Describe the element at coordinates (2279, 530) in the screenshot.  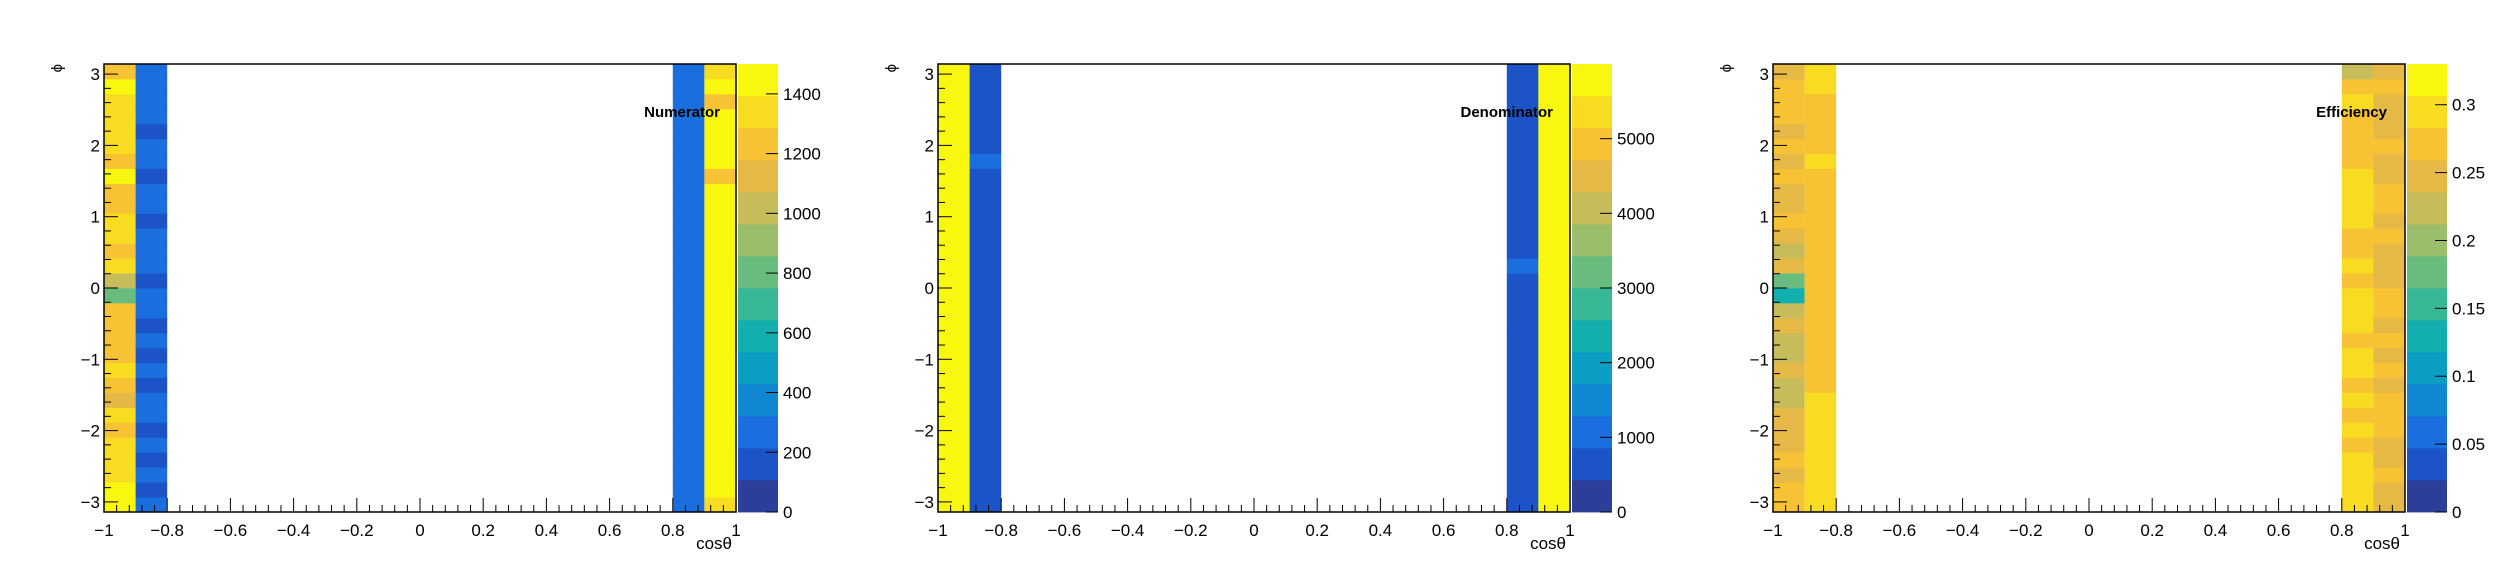
I see `efficiency-x-tick-label: 0.6` at that location.